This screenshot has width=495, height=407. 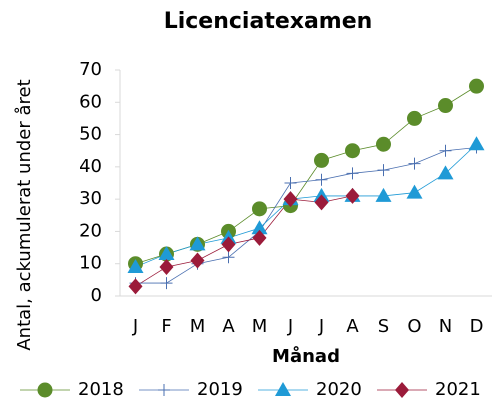 What do you see at coordinates (90, 134) in the screenshot?
I see `y-tick-label: 50` at bounding box center [90, 134].